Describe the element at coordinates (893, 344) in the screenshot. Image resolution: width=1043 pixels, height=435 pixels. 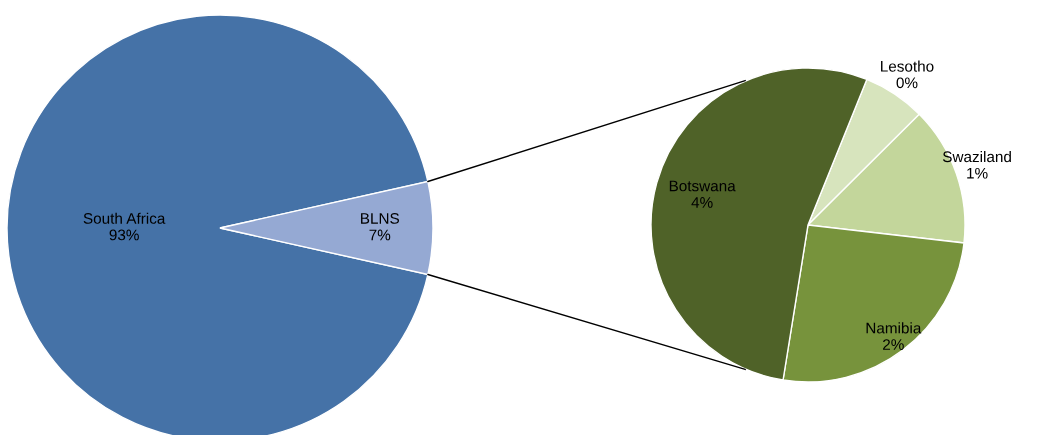
I see `data-label: 2%` at that location.